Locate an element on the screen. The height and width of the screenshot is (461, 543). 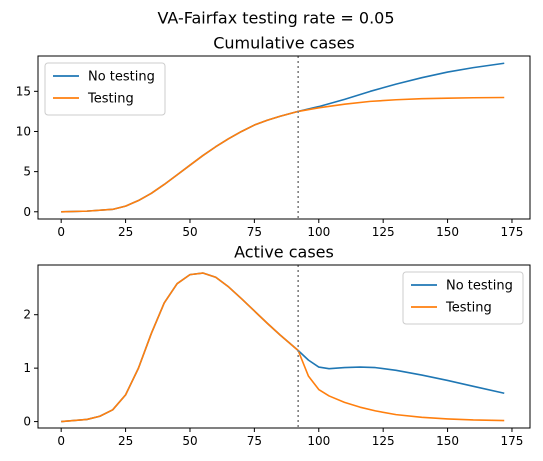
chart-title: Active cases is located at coordinates (284, 252).